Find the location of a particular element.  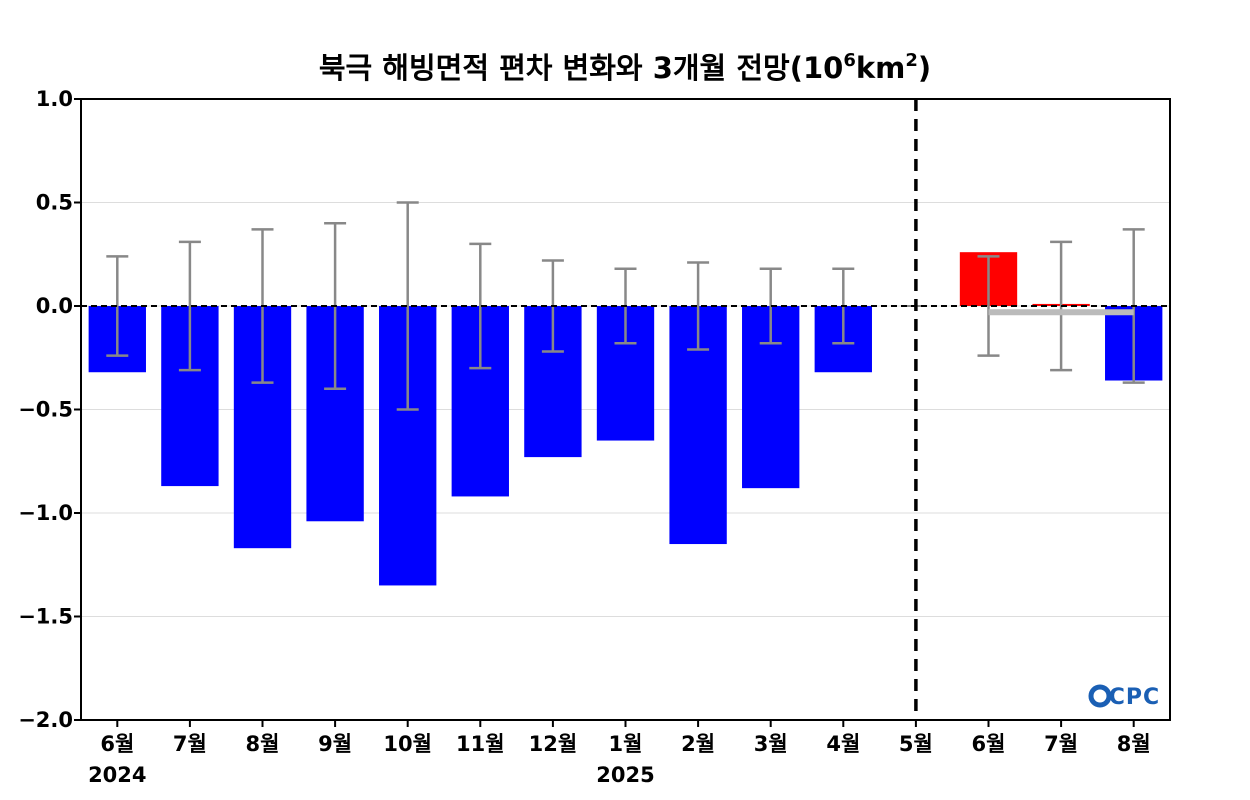

y-tick-label: −1.0 is located at coordinates (45, 513).